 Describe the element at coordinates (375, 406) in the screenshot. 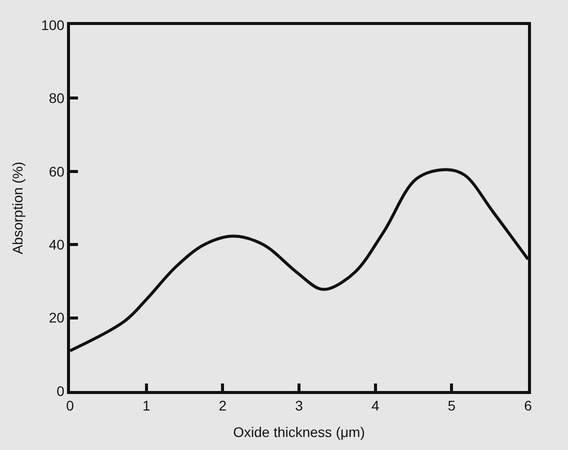

I see `x-tick-label: 4` at that location.